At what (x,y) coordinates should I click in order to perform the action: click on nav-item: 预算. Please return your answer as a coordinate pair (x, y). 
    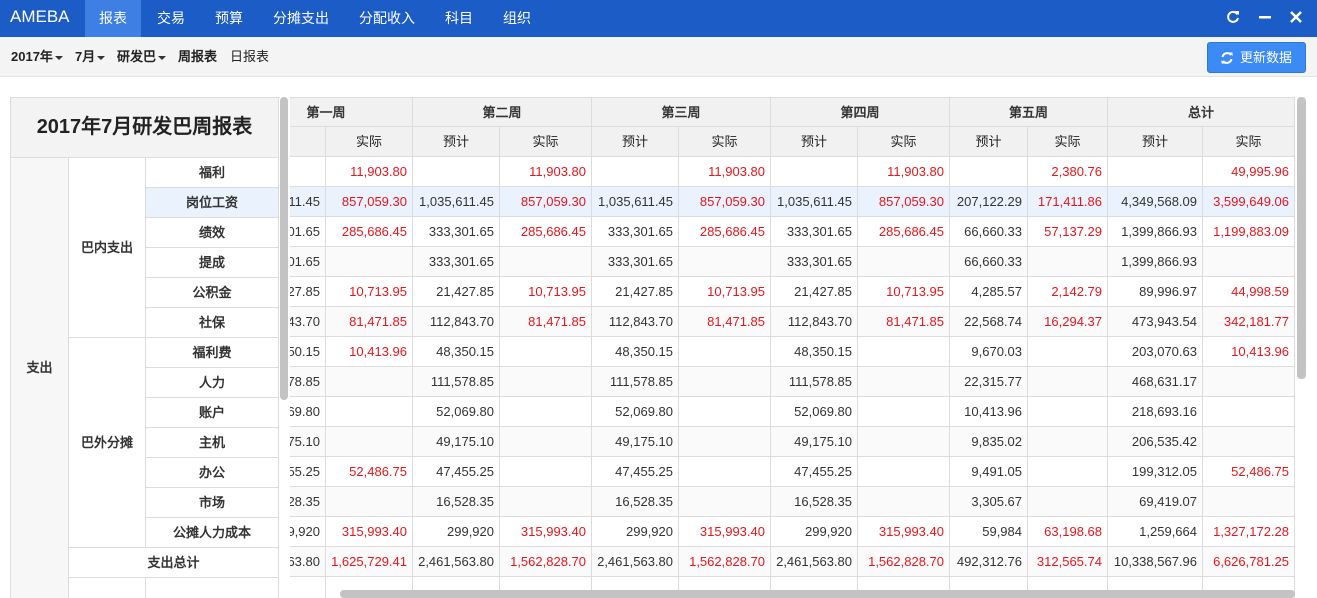
    Looking at the image, I should click on (229, 18).